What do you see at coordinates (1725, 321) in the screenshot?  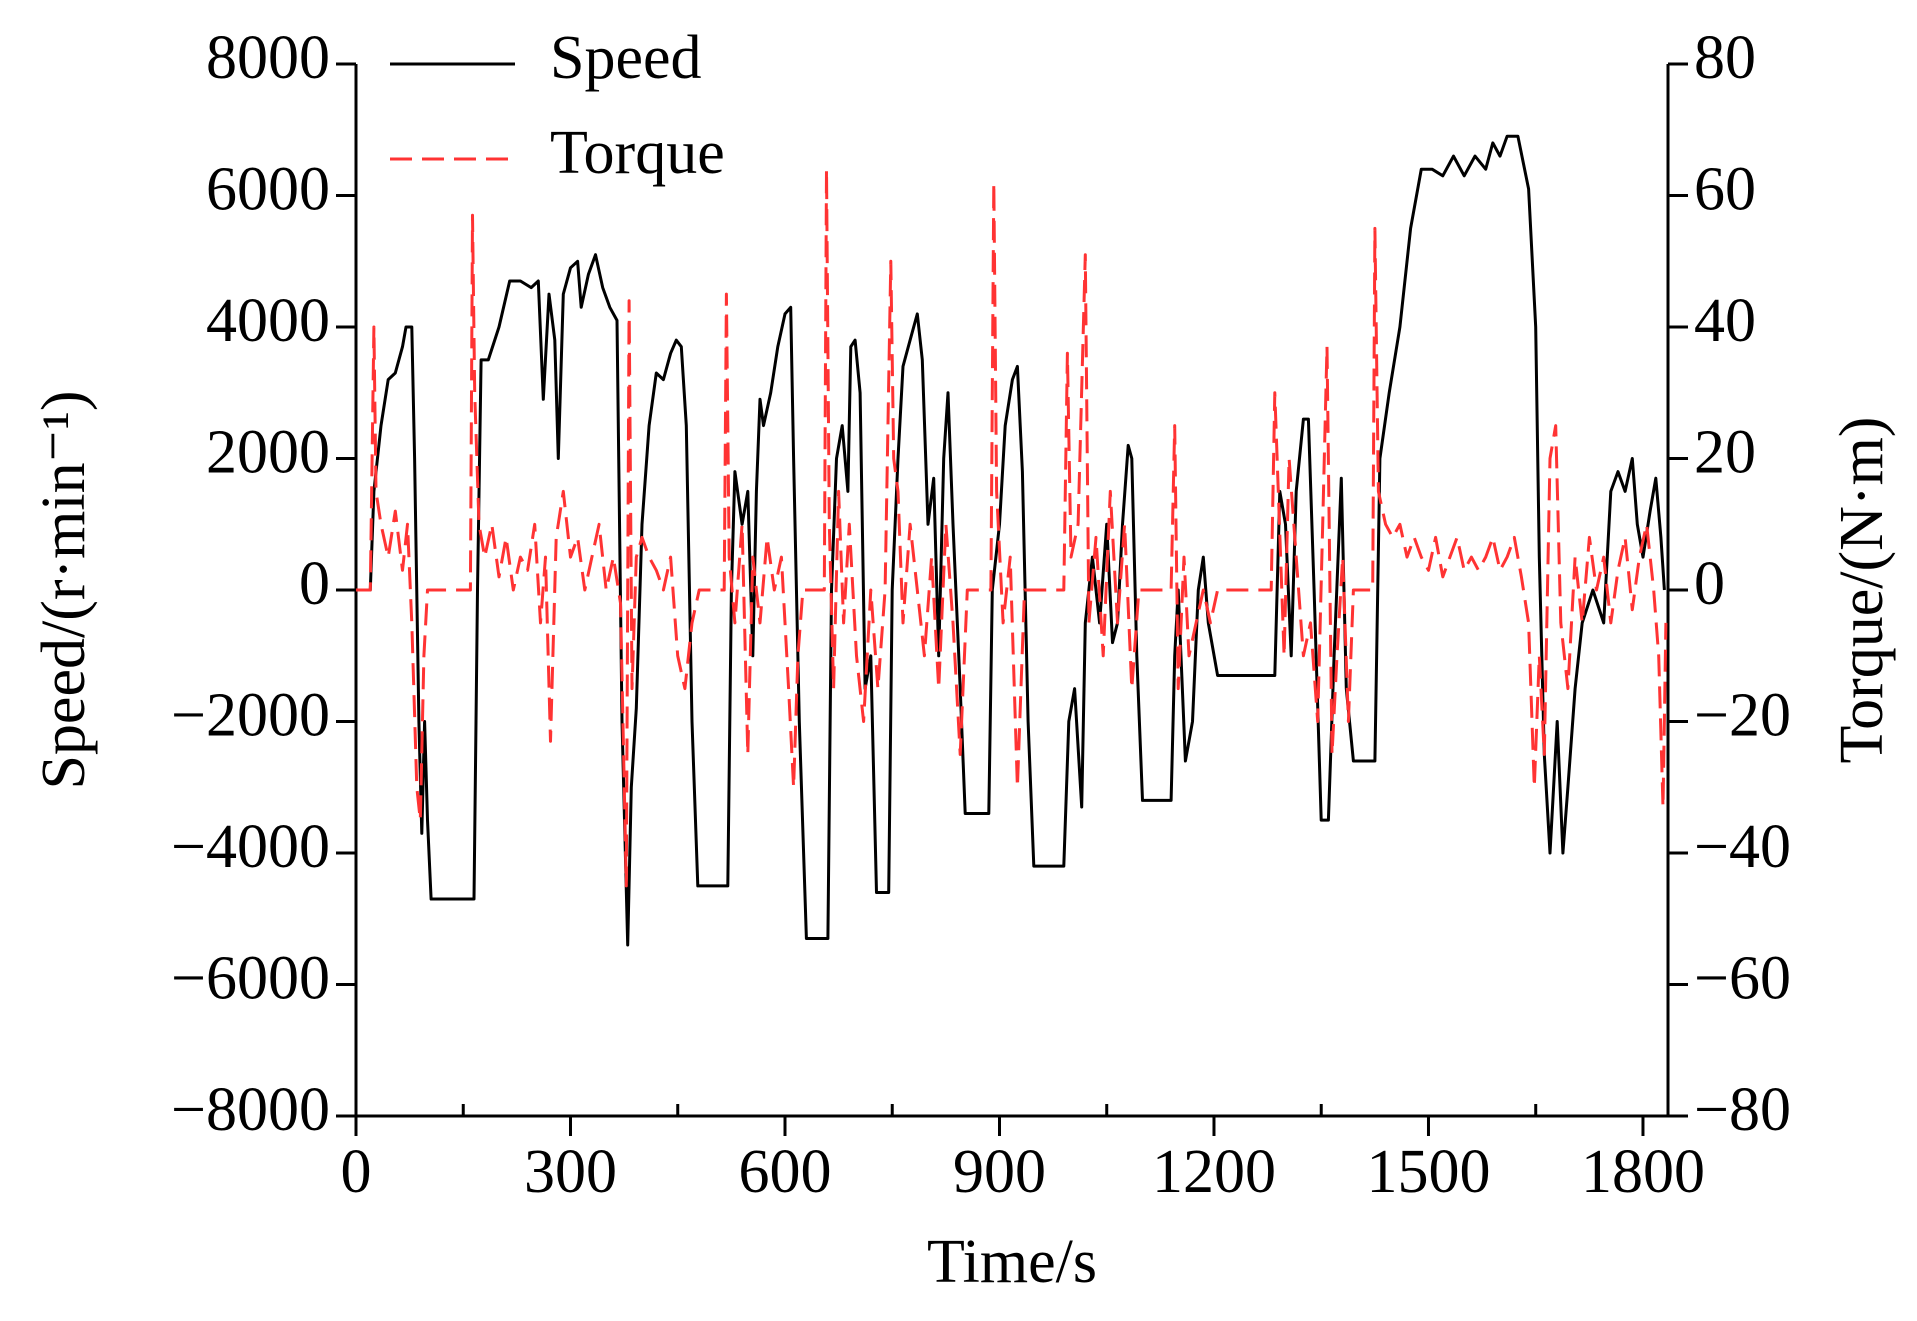 I see `y2-tick-label: 40` at bounding box center [1725, 321].